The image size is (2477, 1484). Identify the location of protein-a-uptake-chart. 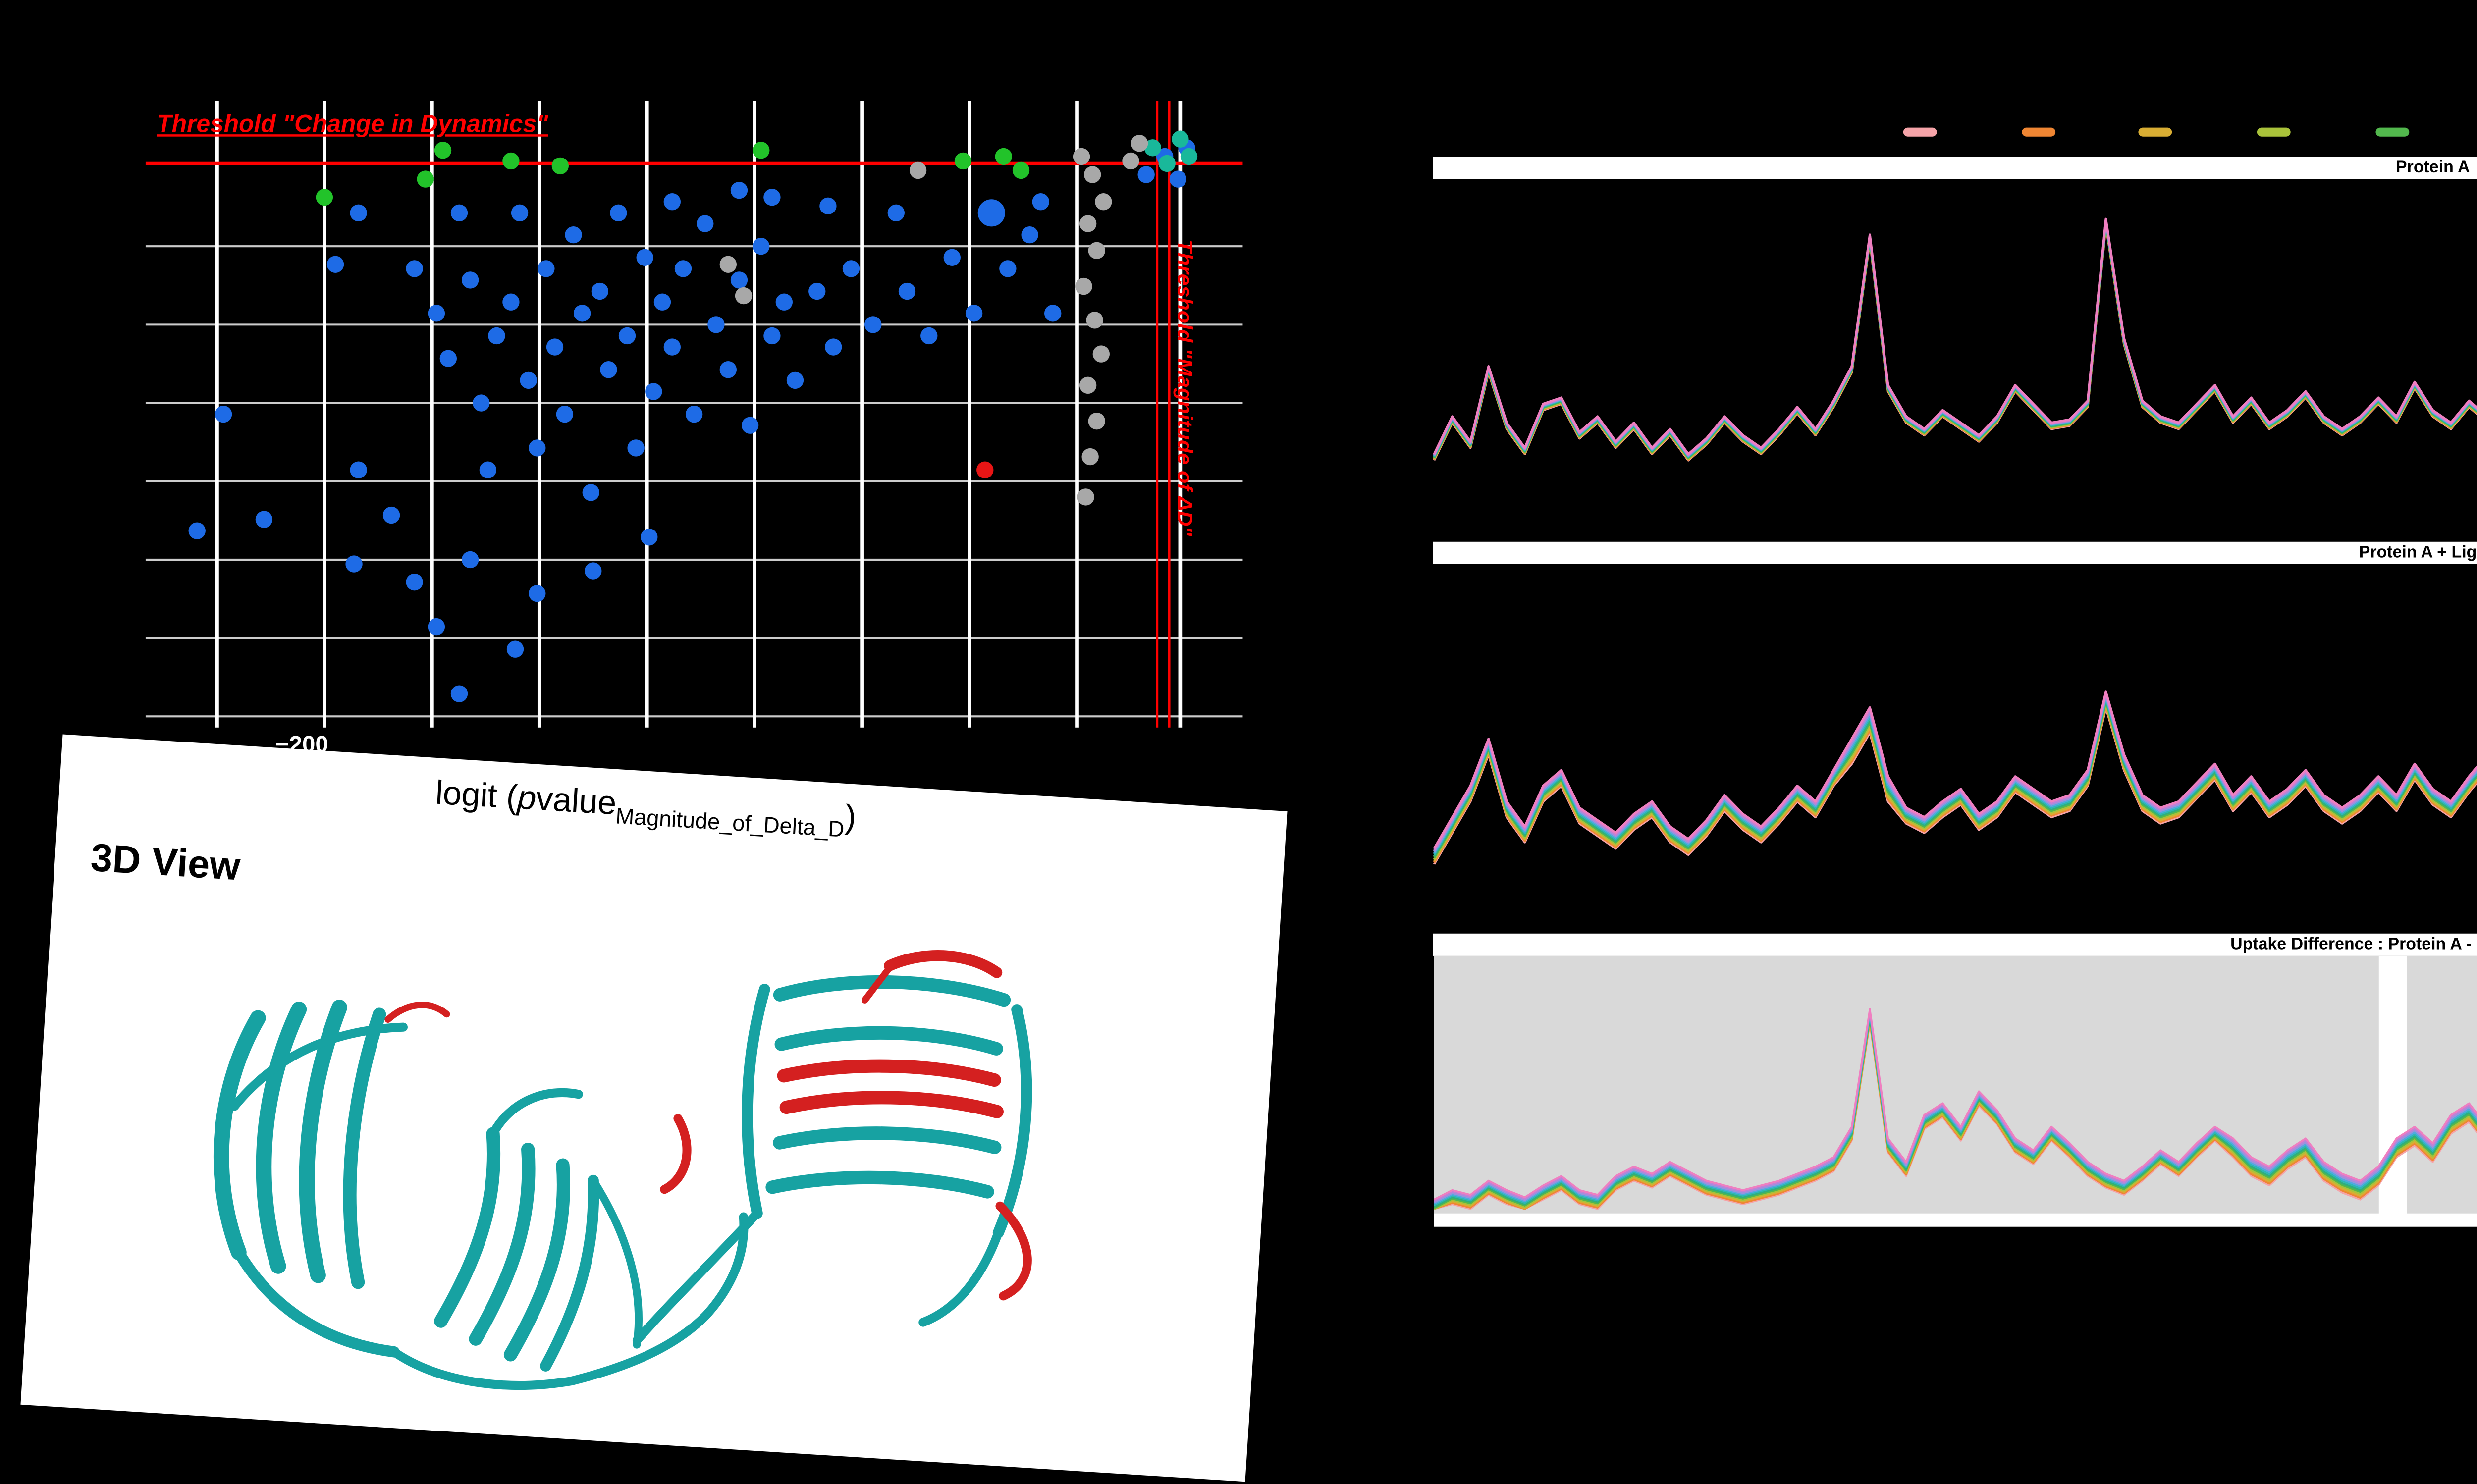
(1955, 354).